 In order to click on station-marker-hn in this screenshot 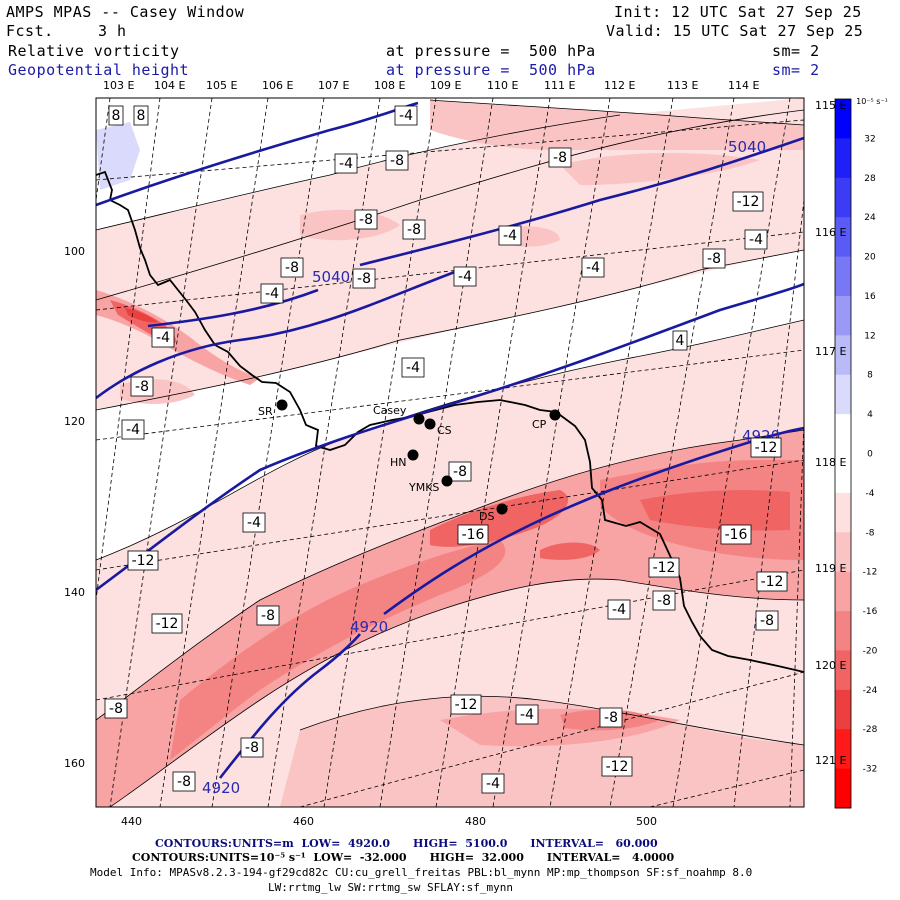, I will do `click(413, 455)`.